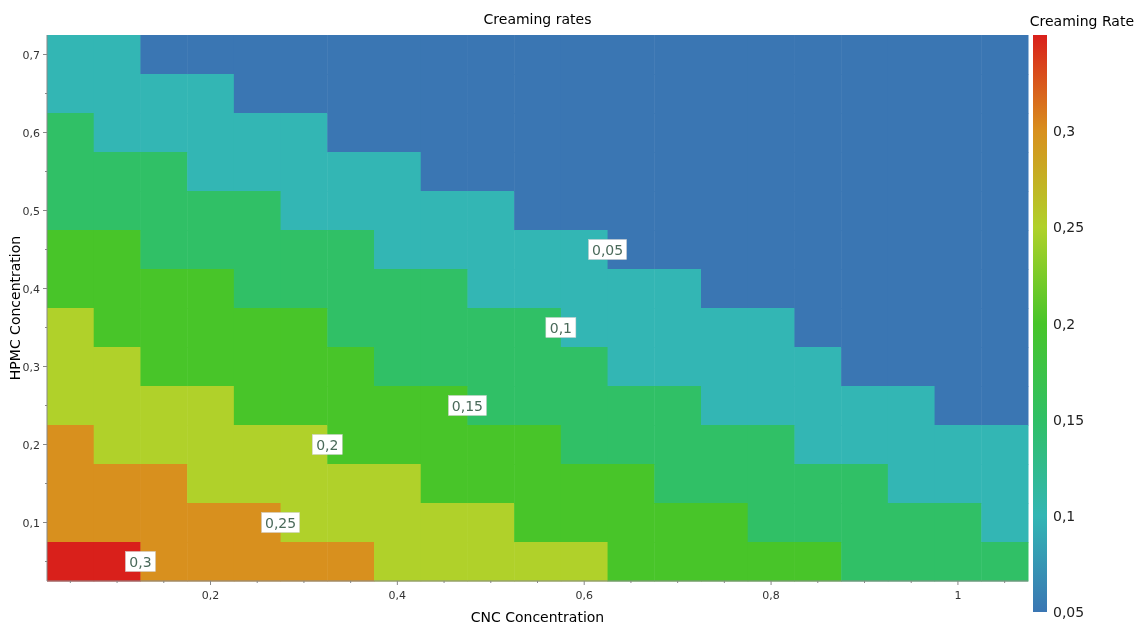  What do you see at coordinates (15, 308) in the screenshot?
I see `y-axis-title: HPMC Concentration` at bounding box center [15, 308].